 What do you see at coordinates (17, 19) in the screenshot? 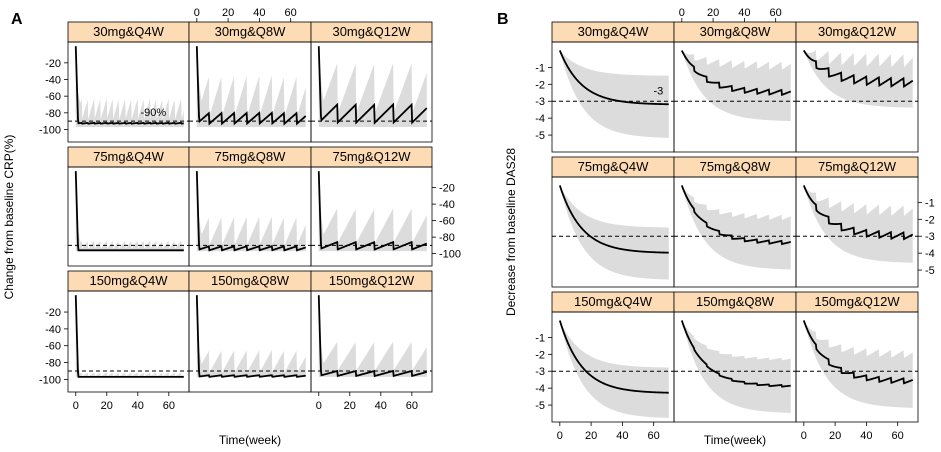
I see `panel-label: A` at bounding box center [17, 19].